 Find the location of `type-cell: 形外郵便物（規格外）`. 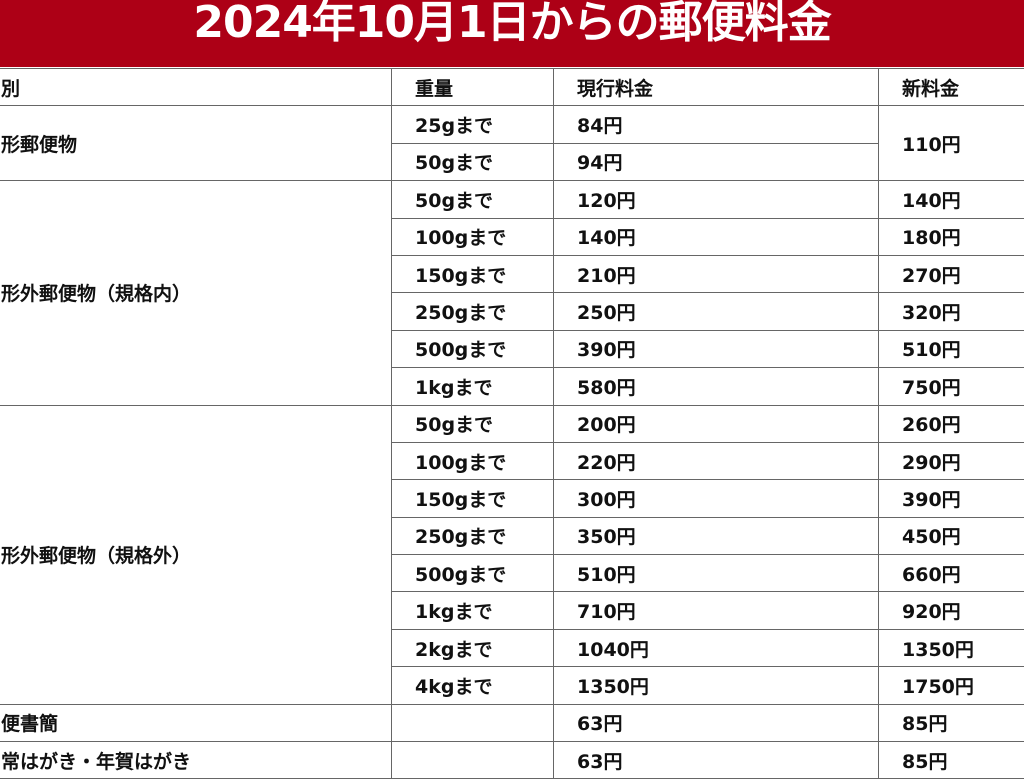

type-cell: 形外郵便物（規格外） is located at coordinates (196, 554).